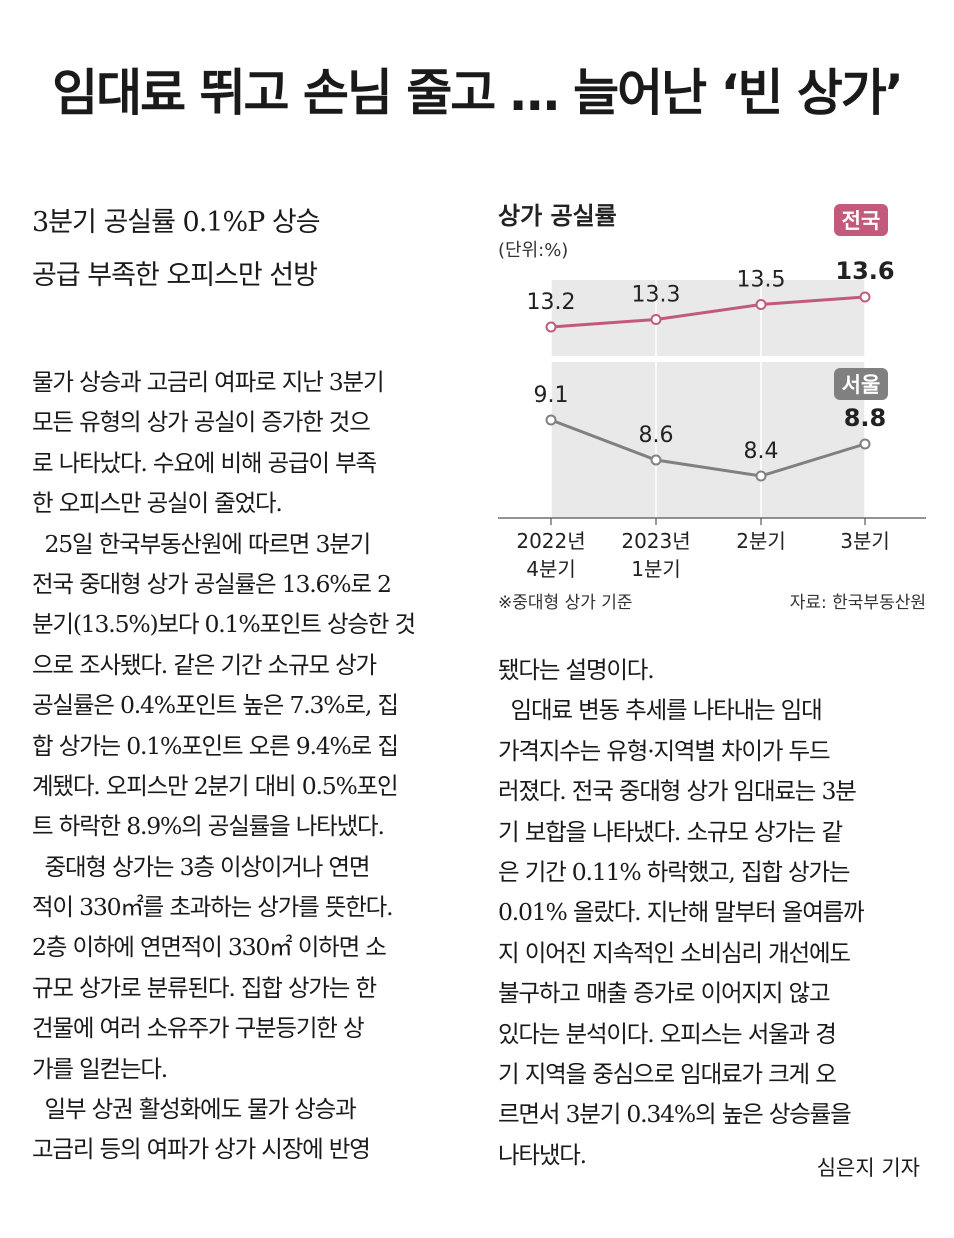  Describe the element at coordinates (677, 791) in the screenshot. I see `body-line: 러졌다. 전국 중대형 상가 임대료는 3분` at that location.